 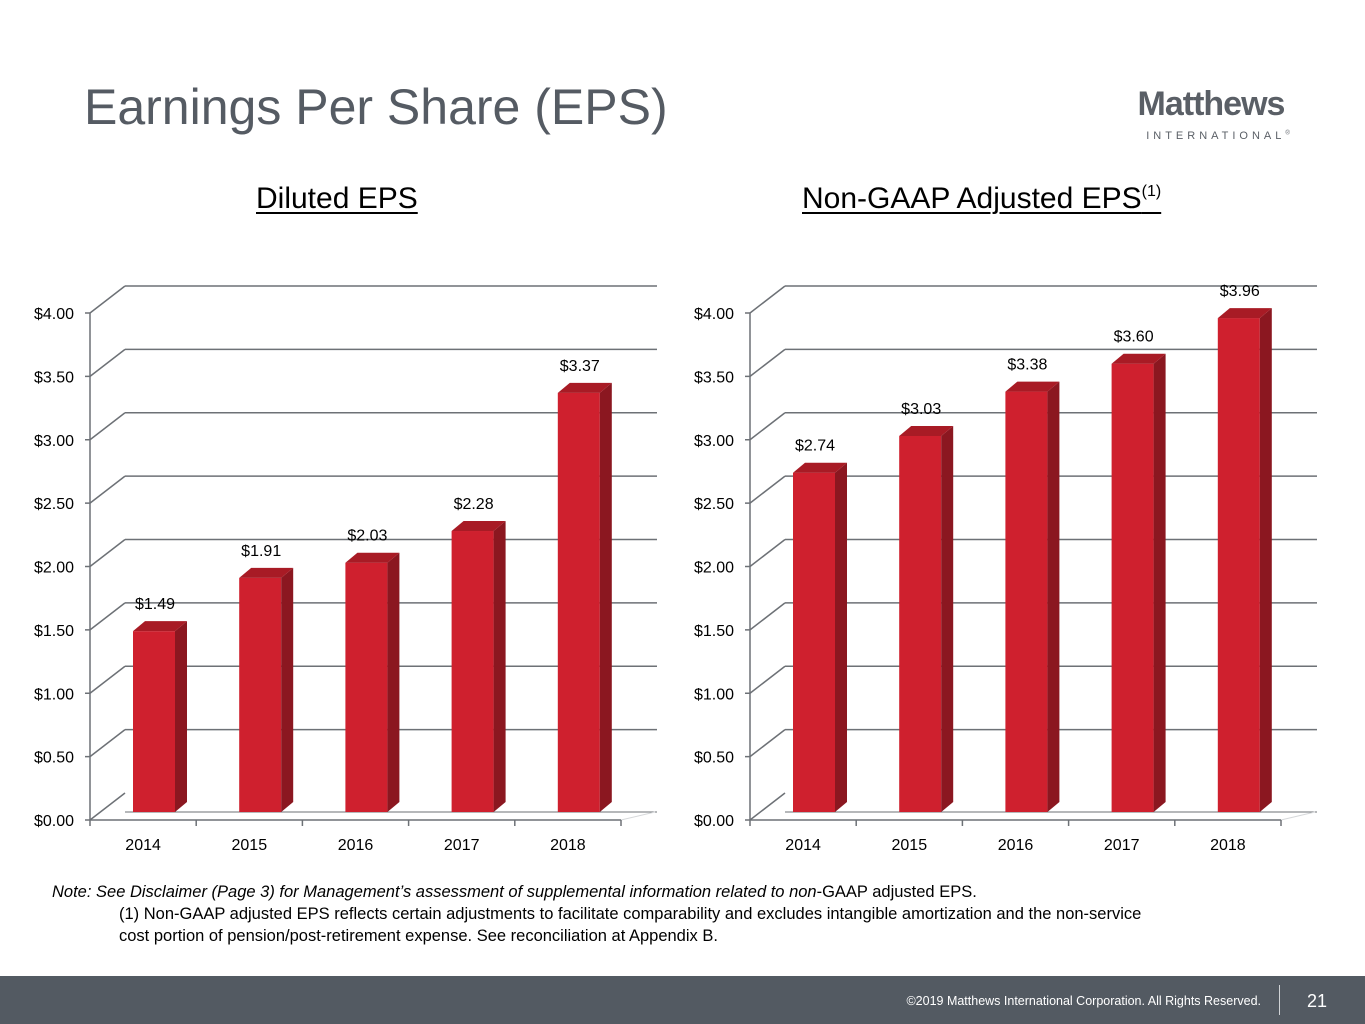 I want to click on data-label: $2.03, so click(x=367, y=536).